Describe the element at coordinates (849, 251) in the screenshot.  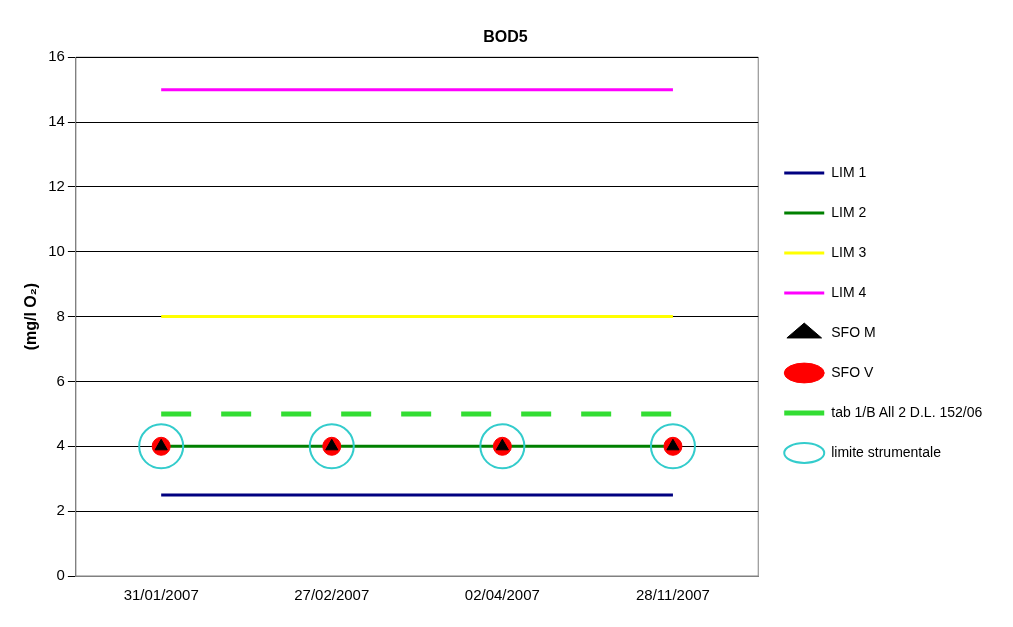
I see `legend-label: LIM 3` at that location.